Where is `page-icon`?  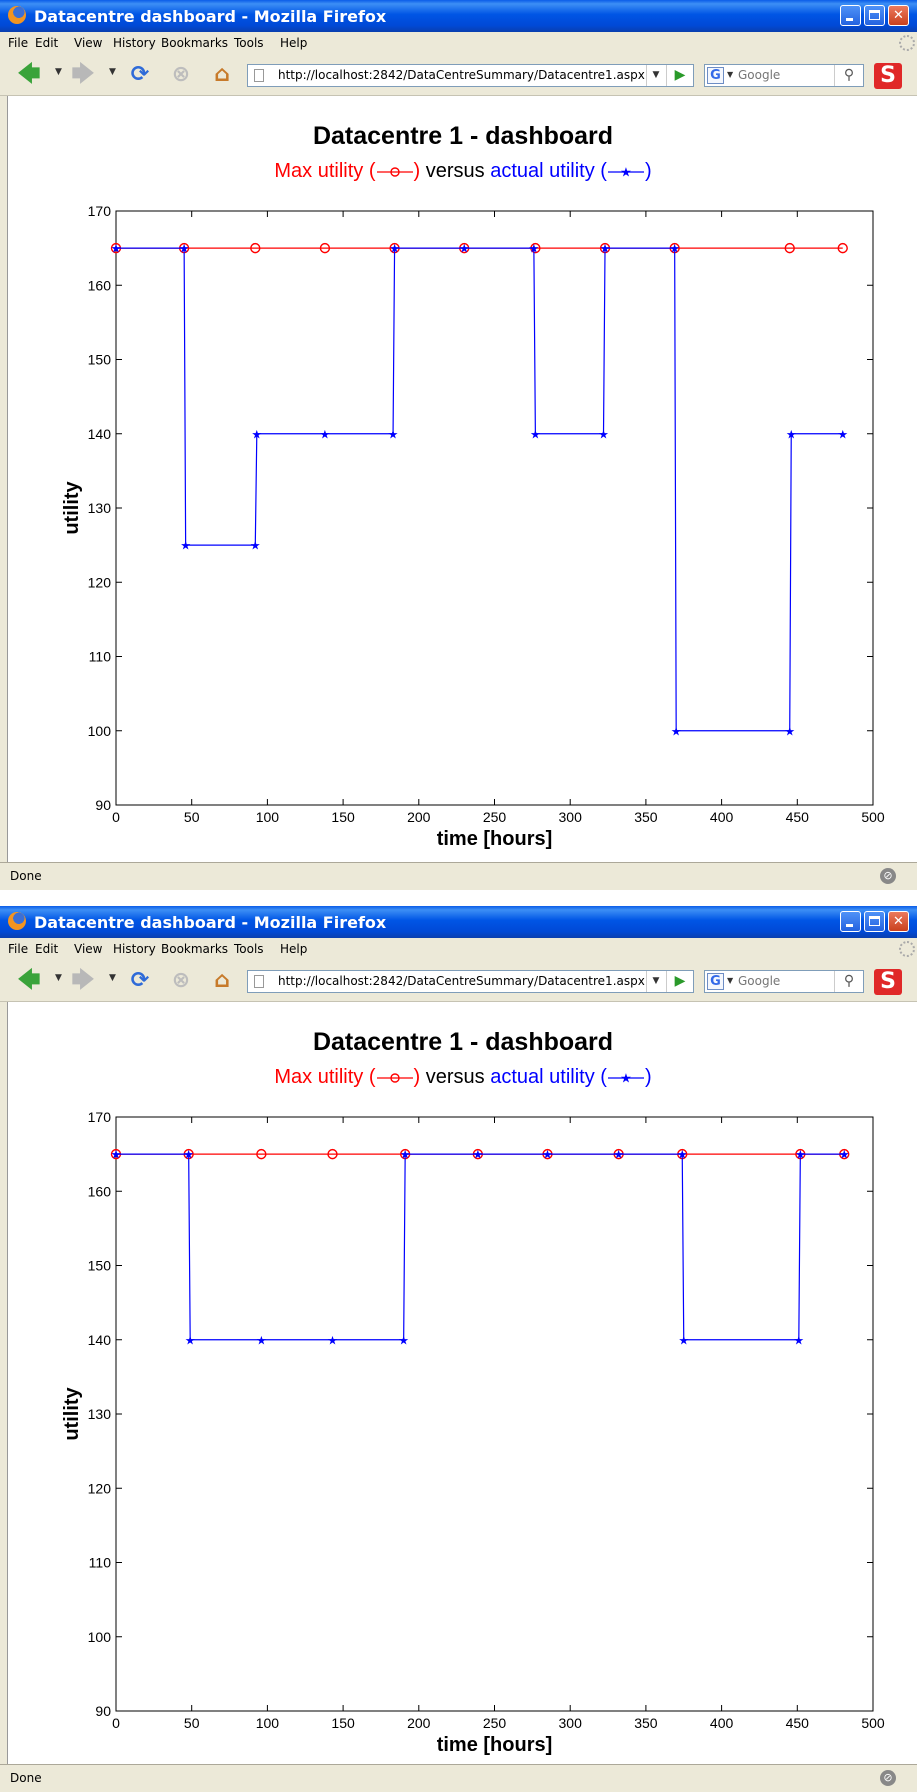 page-icon is located at coordinates (259, 75).